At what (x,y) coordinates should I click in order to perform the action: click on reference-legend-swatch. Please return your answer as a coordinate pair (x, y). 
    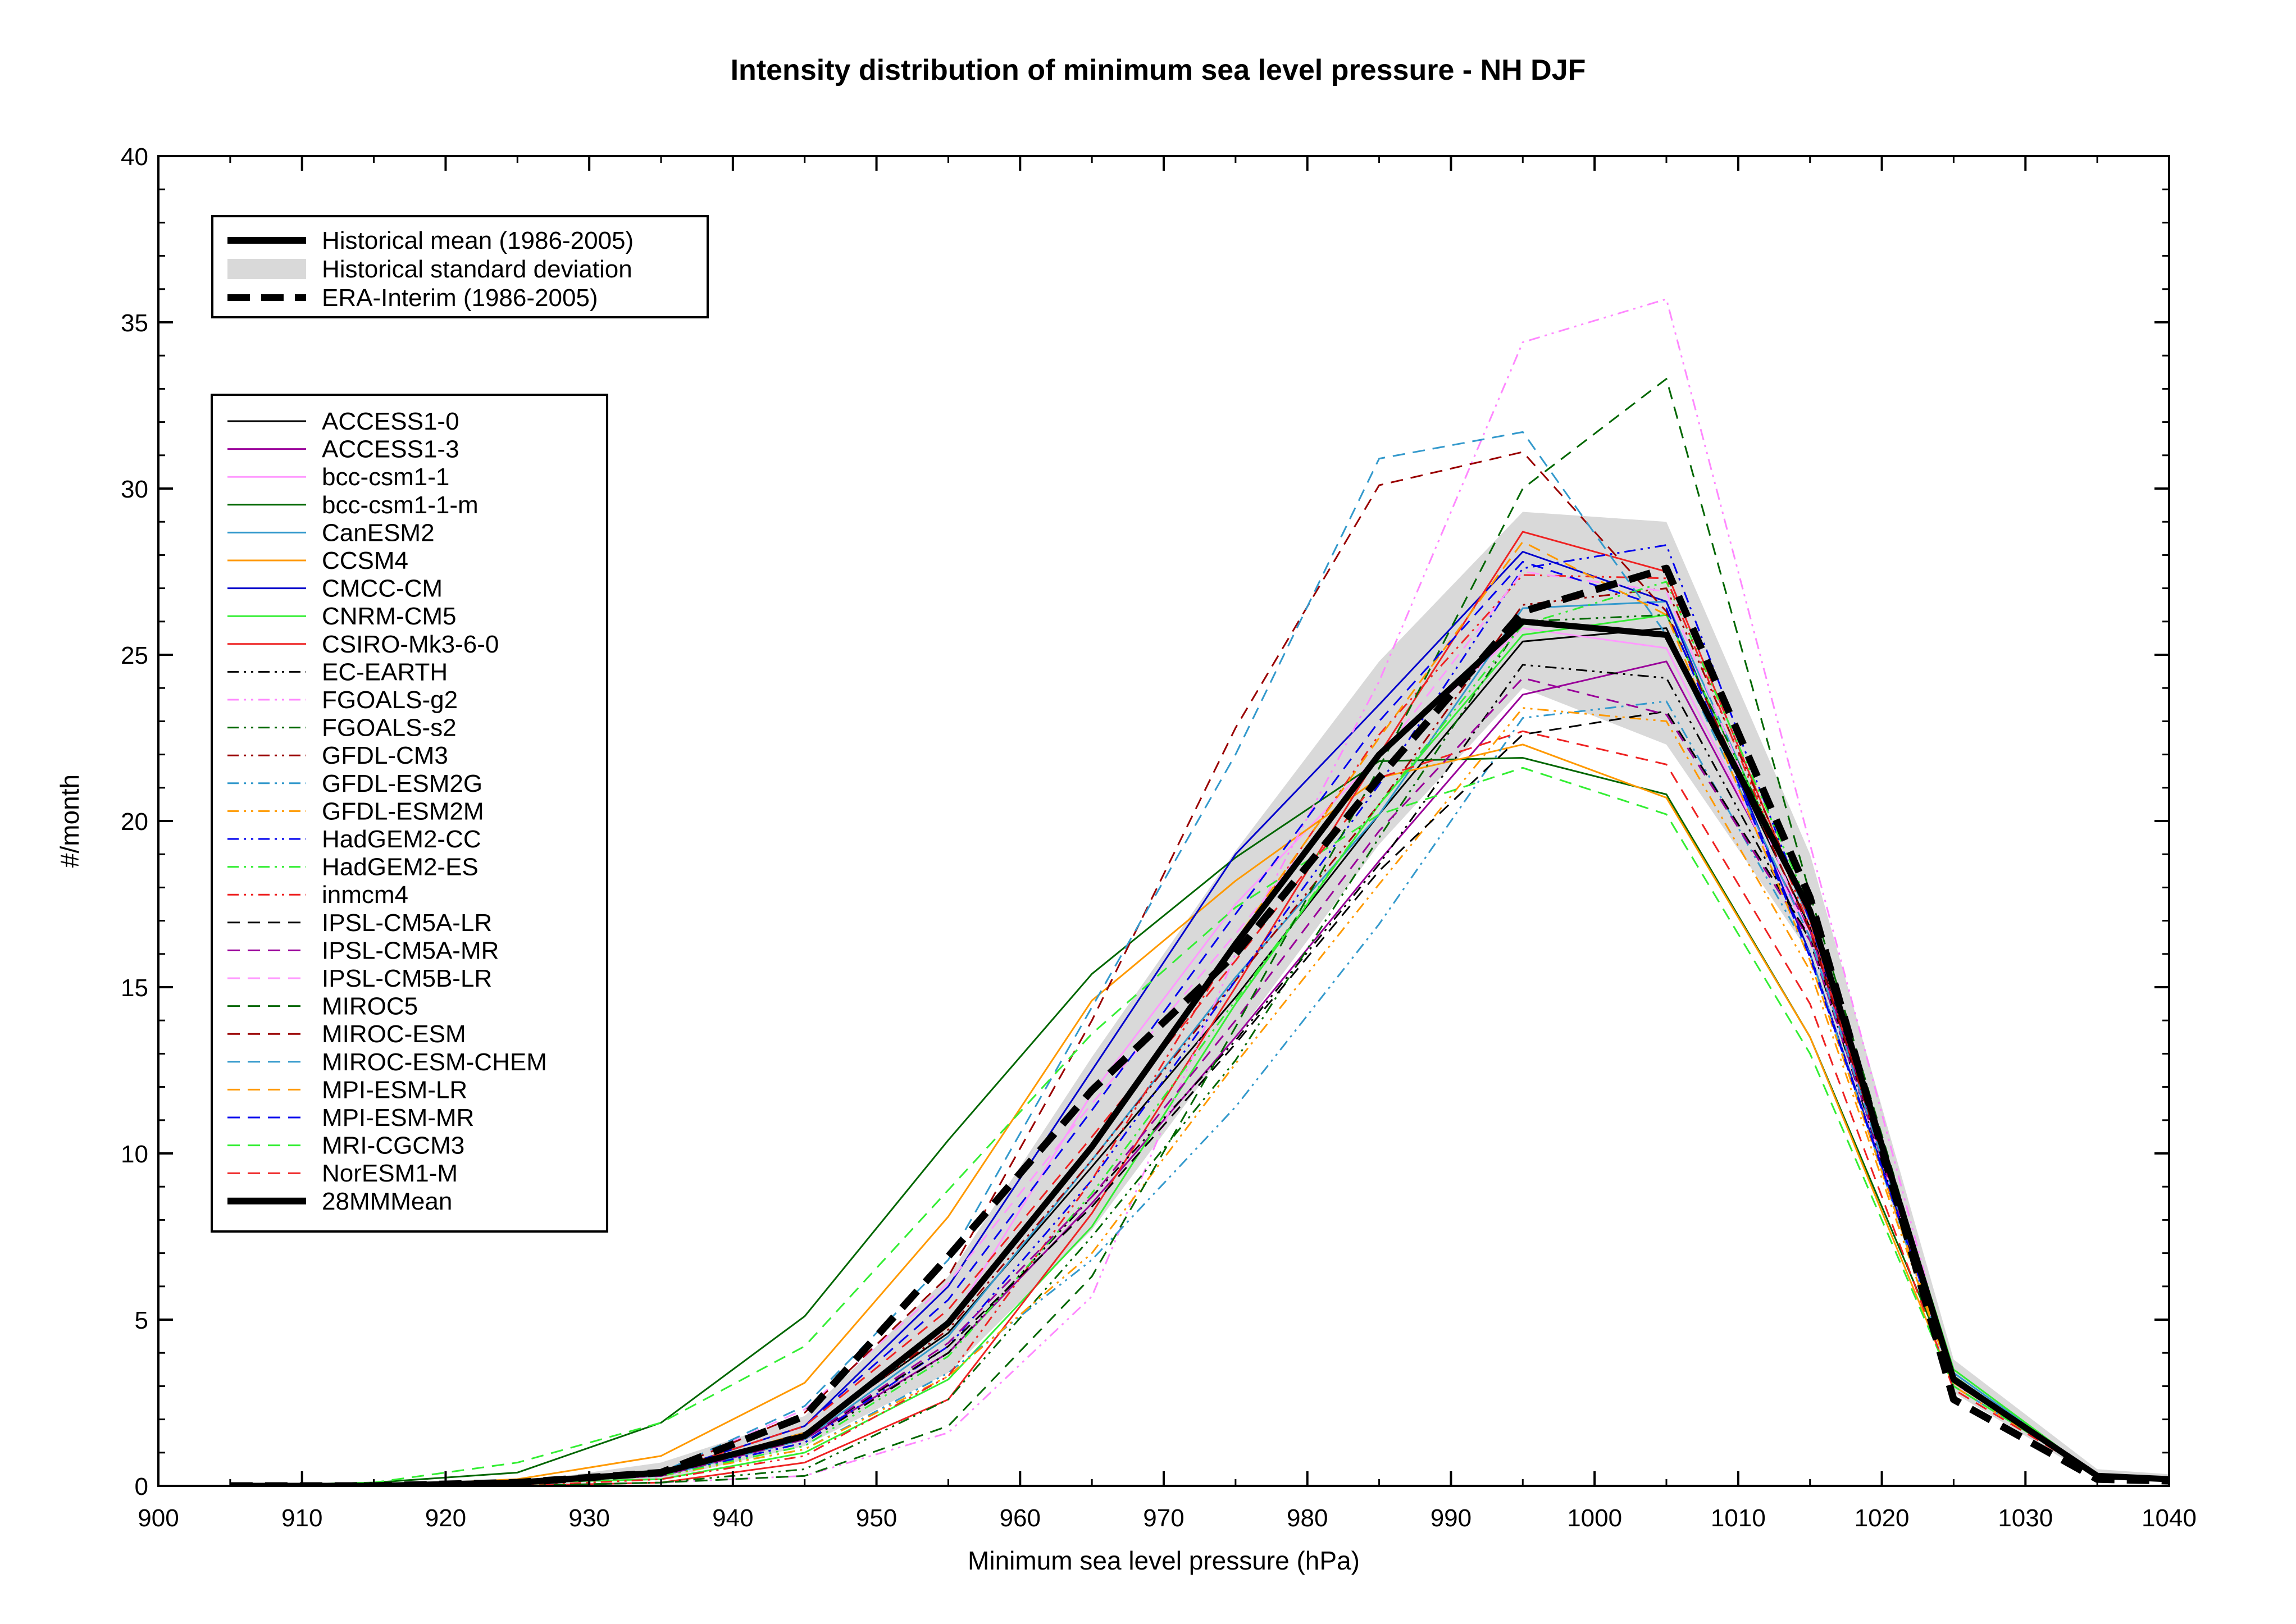
    Looking at the image, I should click on (266, 269).